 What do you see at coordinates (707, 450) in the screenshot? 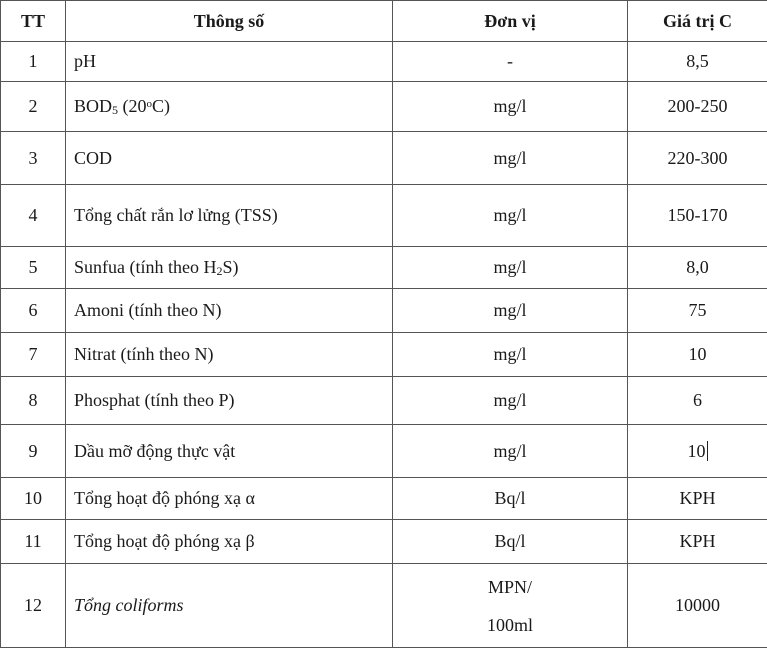
I see `text-cursor` at bounding box center [707, 450].